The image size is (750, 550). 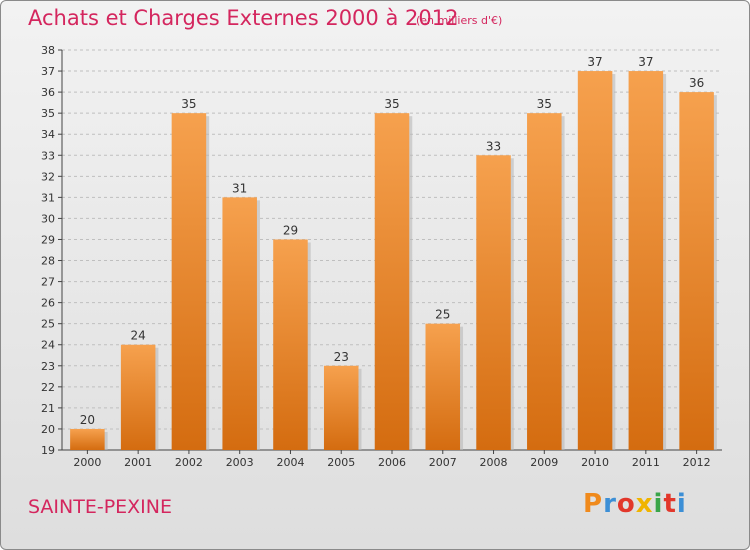 I want to click on x-tick-label: 2007, so click(x=443, y=462).